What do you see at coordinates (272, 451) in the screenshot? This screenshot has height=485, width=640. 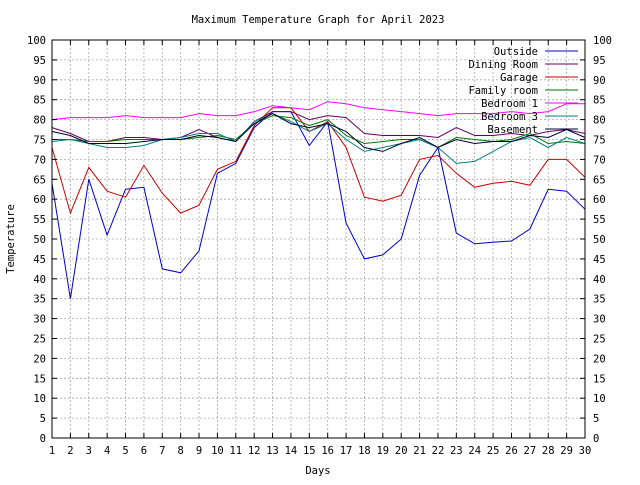 I see `x-tick-label: 13` at bounding box center [272, 451].